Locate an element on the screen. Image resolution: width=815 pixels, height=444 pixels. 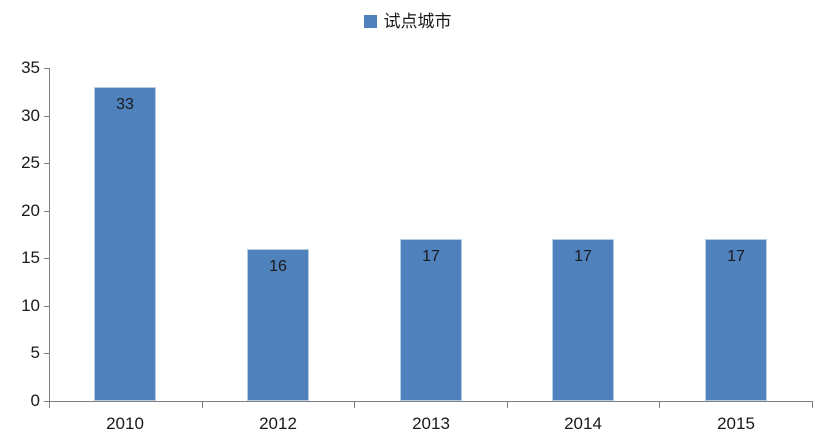
bar-value-label: 16 is located at coordinates (278, 266).